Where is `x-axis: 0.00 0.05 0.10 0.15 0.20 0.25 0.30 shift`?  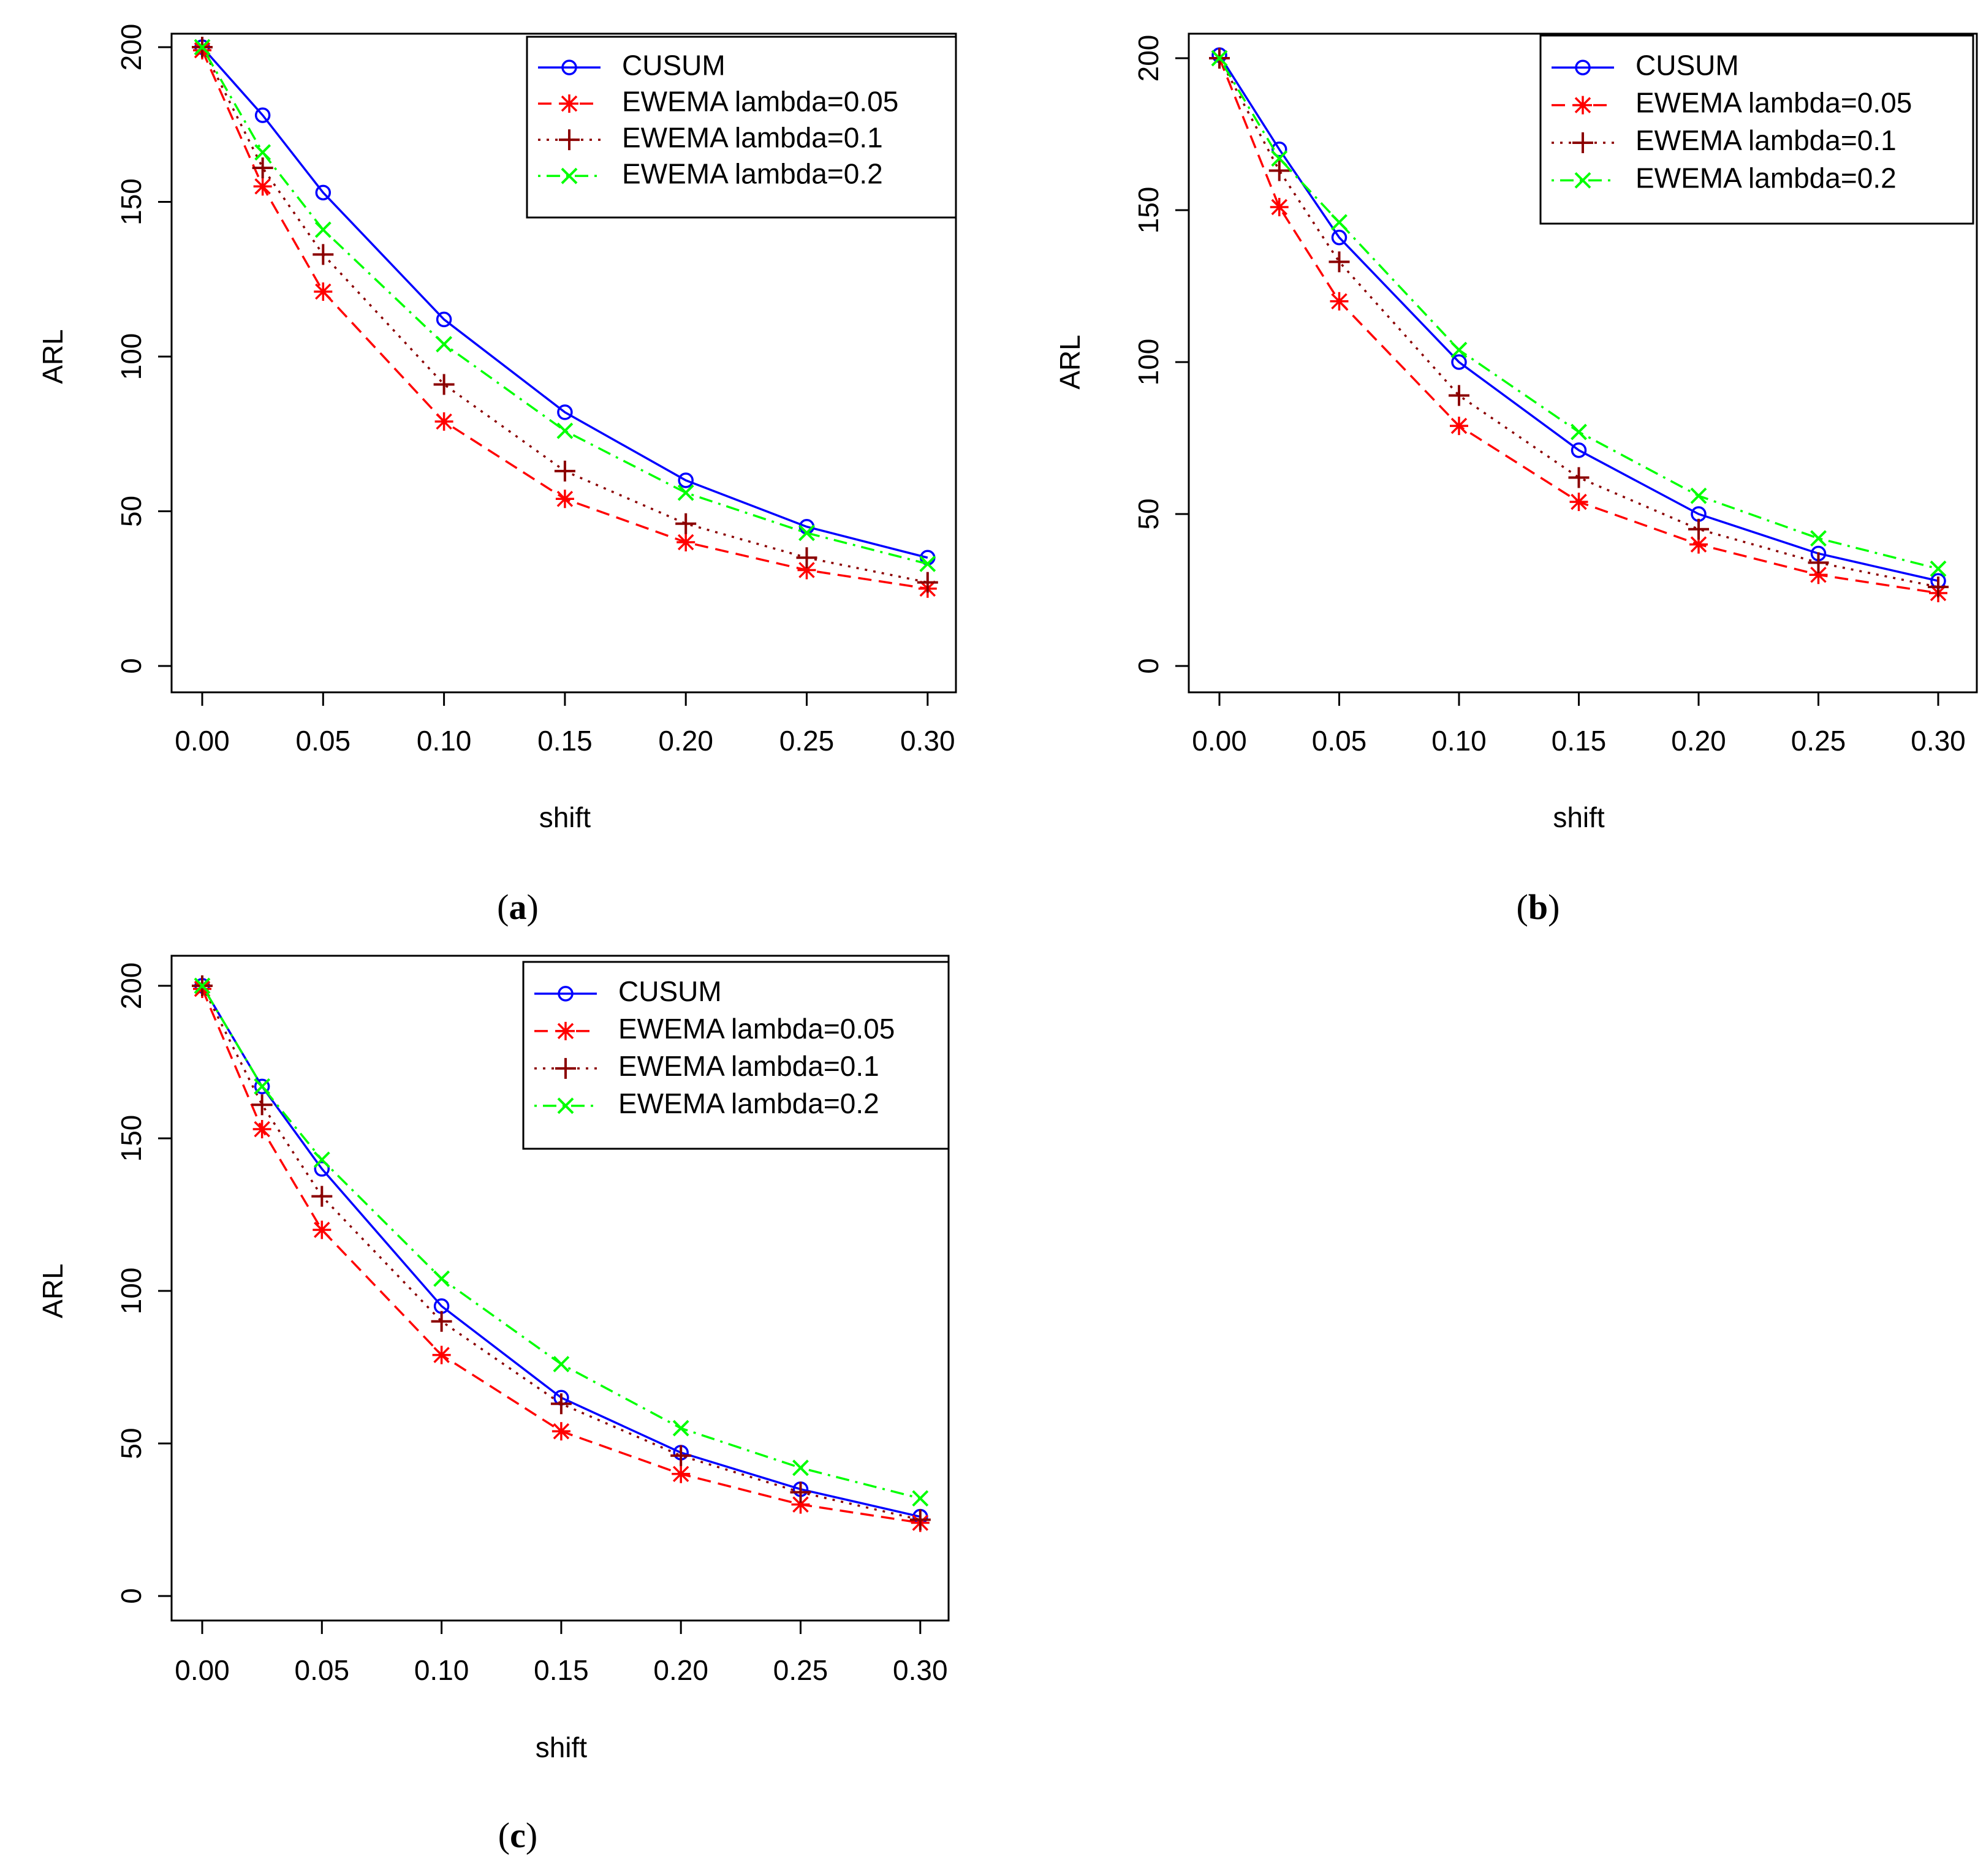
x-axis: 0.00 0.05 0.10 0.15 0.20 0.25 0.30 shift is located at coordinates (561, 1691).